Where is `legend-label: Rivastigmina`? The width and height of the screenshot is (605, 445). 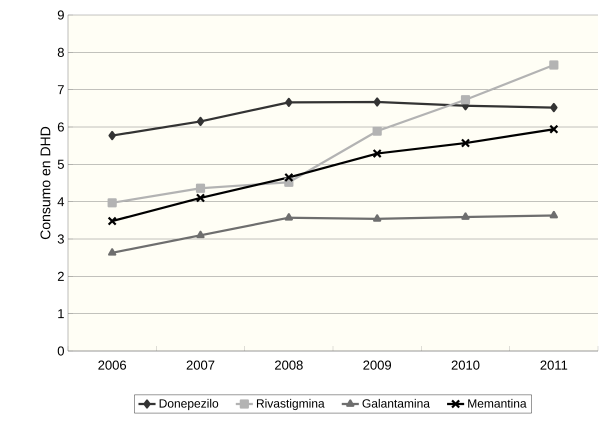
legend-label: Rivastigmina is located at coordinates (290, 404).